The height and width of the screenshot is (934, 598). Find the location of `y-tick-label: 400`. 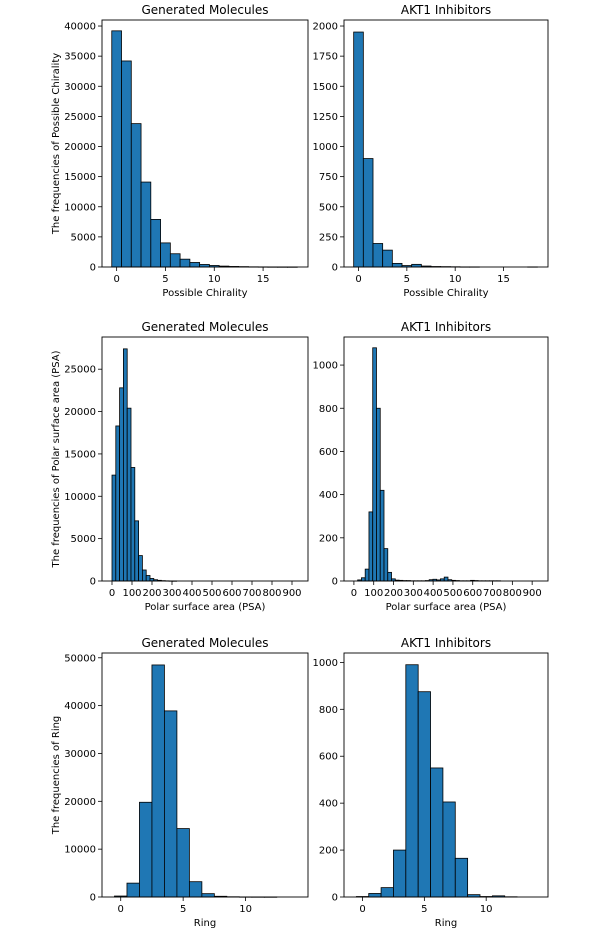

y-tick-label: 400 is located at coordinates (328, 495).